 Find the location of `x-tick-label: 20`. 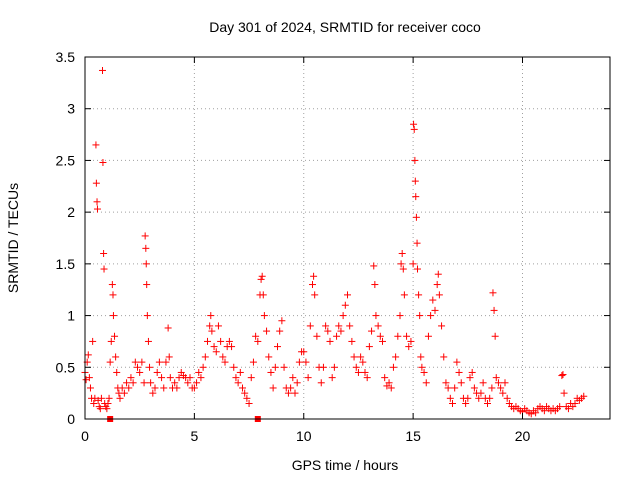

x-tick-label: 20 is located at coordinates (523, 436).